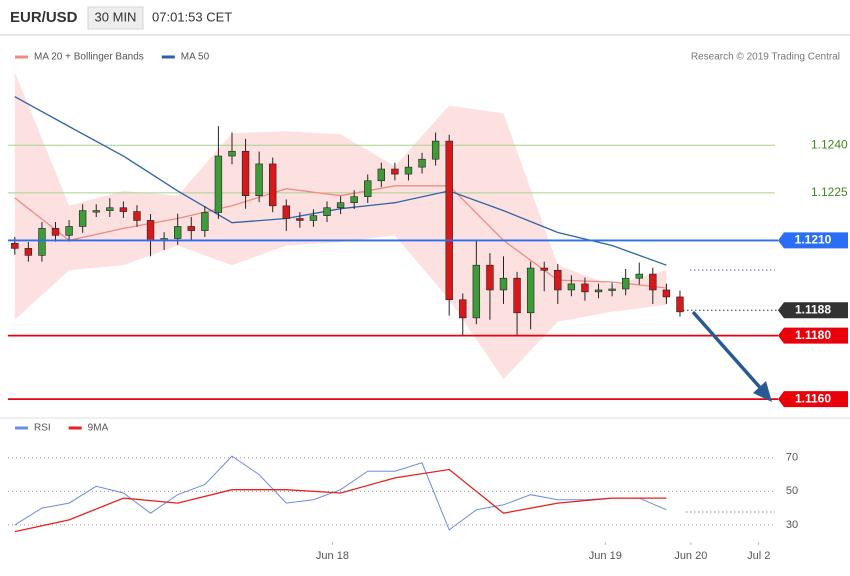  I want to click on legend-label: RSI, so click(42, 428).